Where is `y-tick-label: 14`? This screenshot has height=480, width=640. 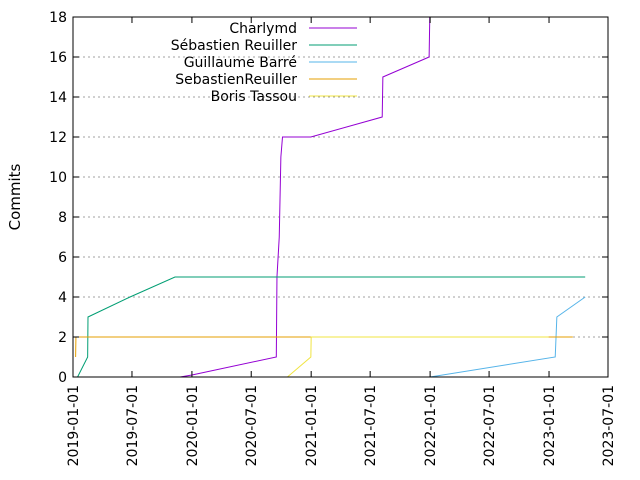 y-tick-label: 14 is located at coordinates (58, 98).